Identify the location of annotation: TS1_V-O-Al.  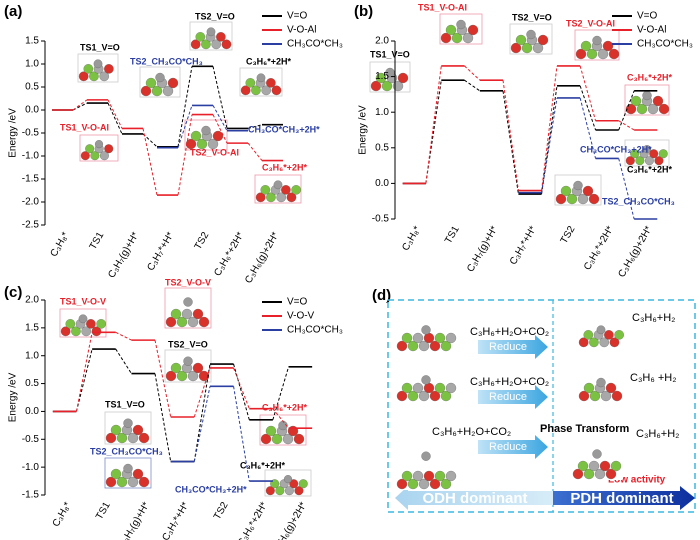
(442, 7).